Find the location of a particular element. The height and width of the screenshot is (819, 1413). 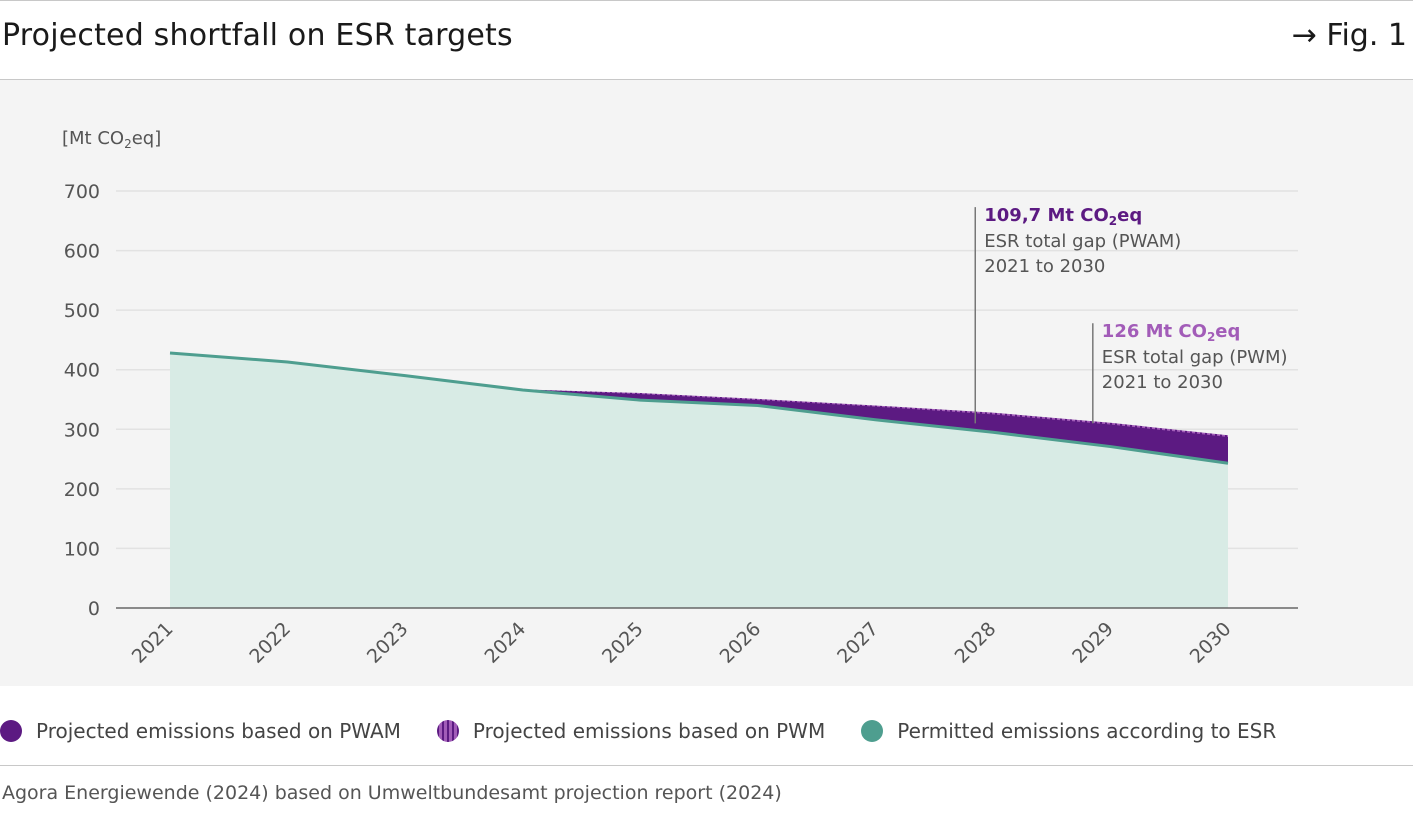

x-tick-label: 2026 is located at coordinates (741, 643).